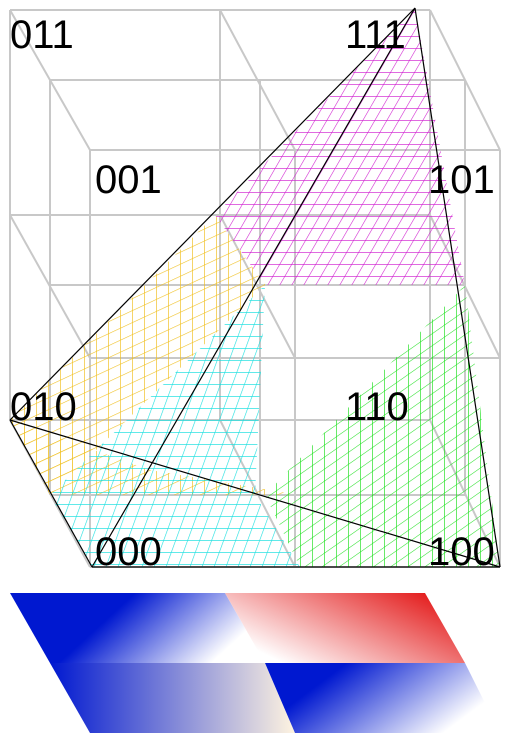 The image size is (505, 740). Describe the element at coordinates (43, 407) in the screenshot. I see `vertex-label: 010` at that location.